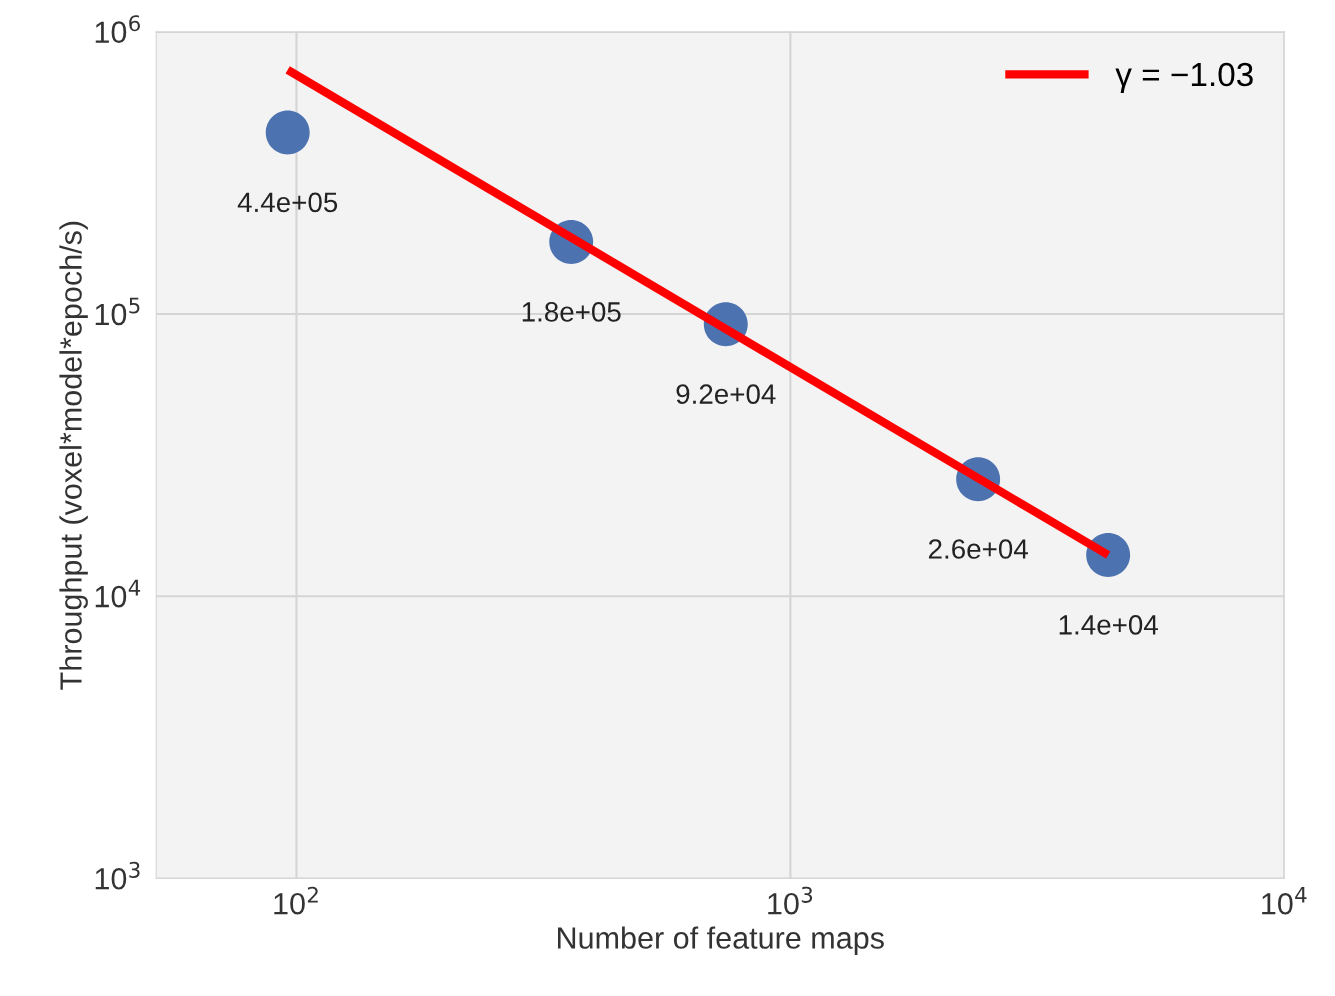 Image resolution: width=1335 pixels, height=996 pixels. Describe the element at coordinates (287, 202) in the screenshot. I see `data-label: 4.4e+05` at that location.